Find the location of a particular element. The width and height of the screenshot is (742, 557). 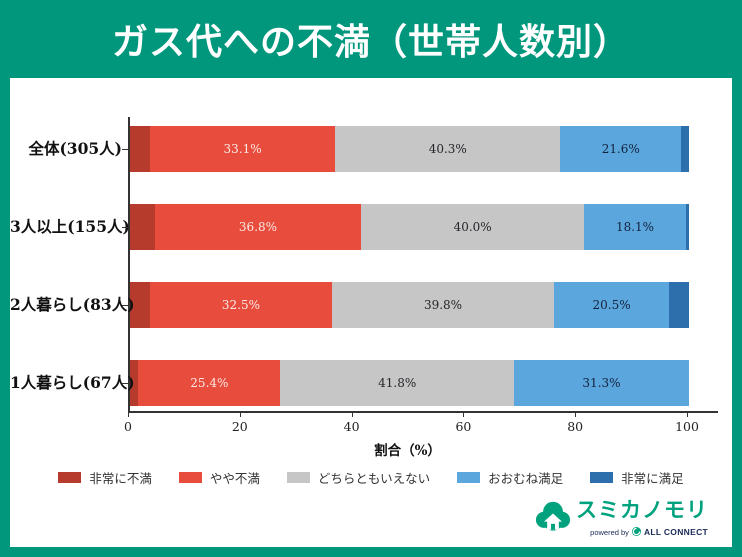

legend-label: どちらともいえない is located at coordinates (374, 478).